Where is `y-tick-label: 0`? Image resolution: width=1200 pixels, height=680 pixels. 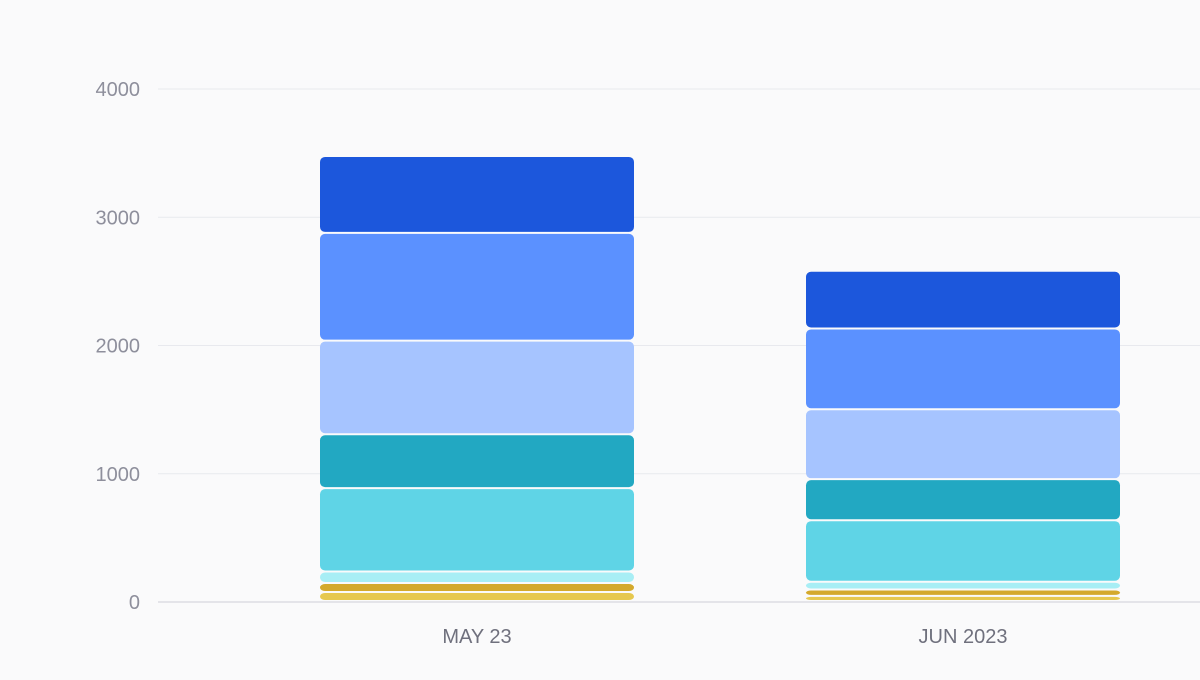
y-tick-label: 0 is located at coordinates (134, 603).